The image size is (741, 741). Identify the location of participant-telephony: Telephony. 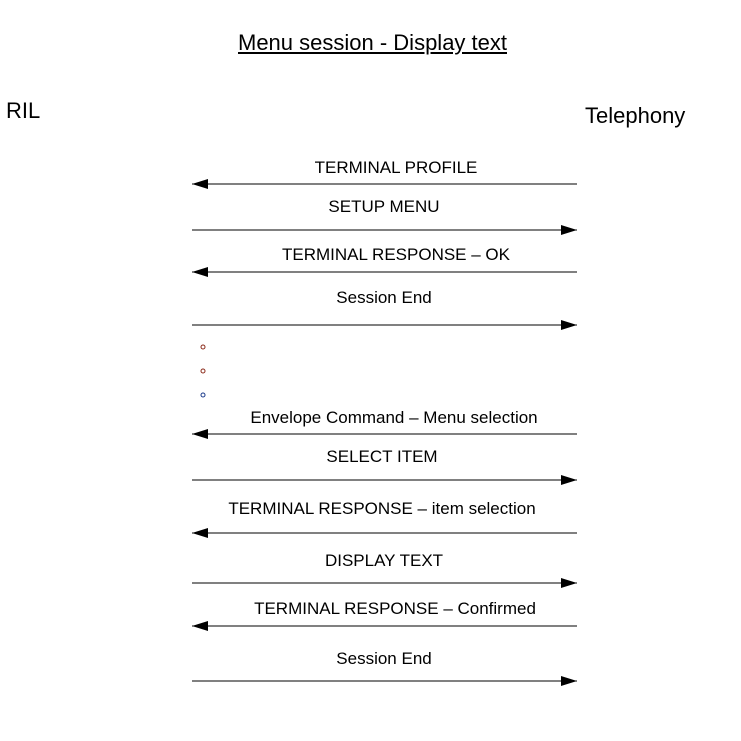
(635, 115).